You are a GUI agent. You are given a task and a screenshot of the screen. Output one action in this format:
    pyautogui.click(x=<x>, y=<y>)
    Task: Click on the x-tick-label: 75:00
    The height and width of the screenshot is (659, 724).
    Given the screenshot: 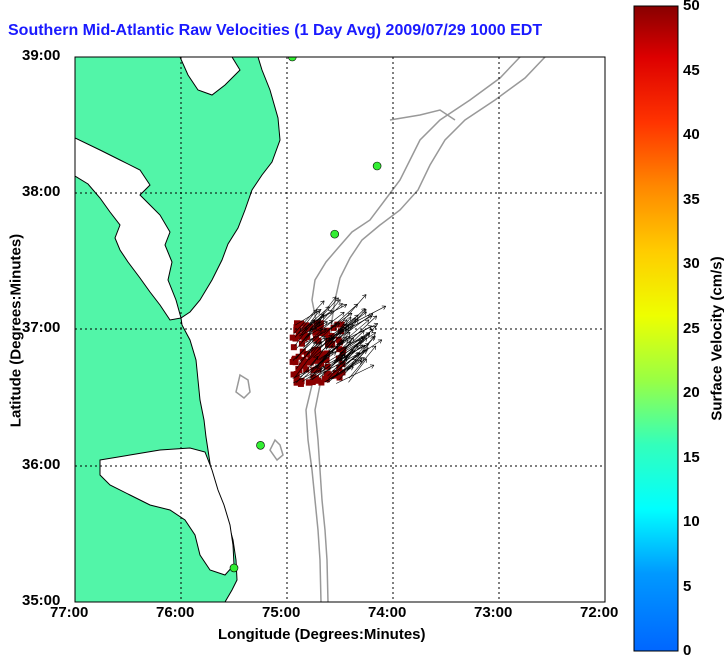 What is the action you would take?
    pyautogui.click(x=281, y=612)
    